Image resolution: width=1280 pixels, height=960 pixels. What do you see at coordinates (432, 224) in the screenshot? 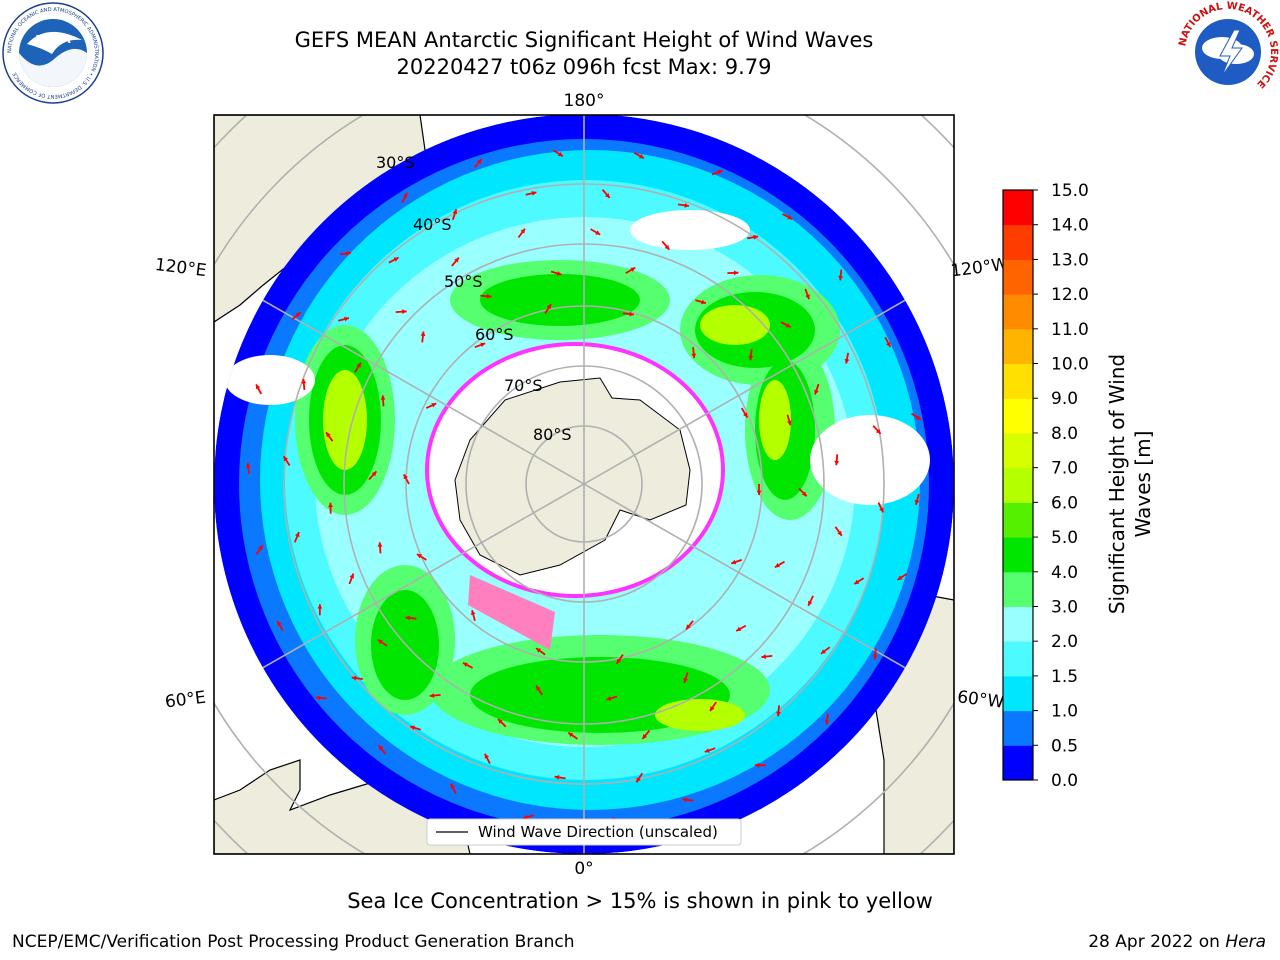
I see `lat-label-40s: 40°S` at bounding box center [432, 224].